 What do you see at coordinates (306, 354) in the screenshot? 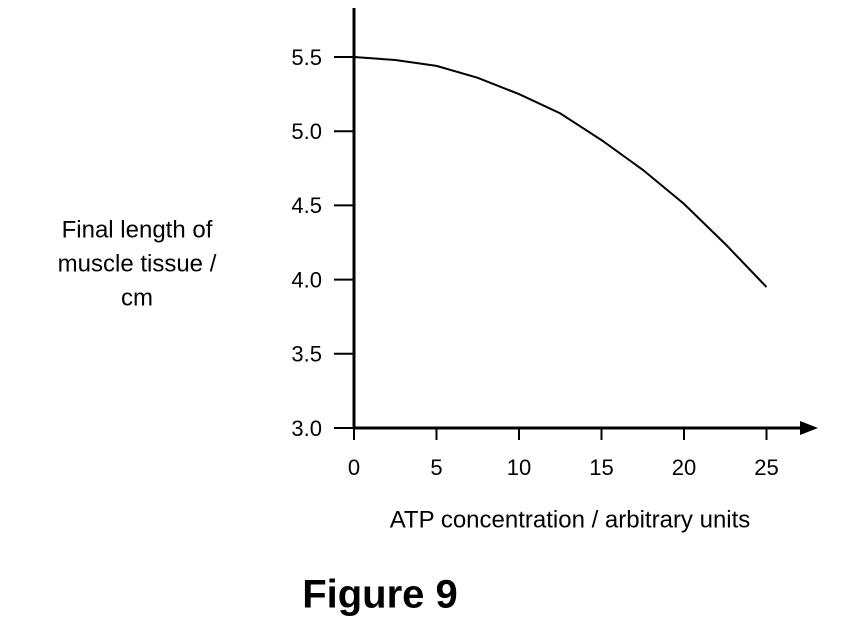
I see `y-tick-label: 3.5` at bounding box center [306, 354].